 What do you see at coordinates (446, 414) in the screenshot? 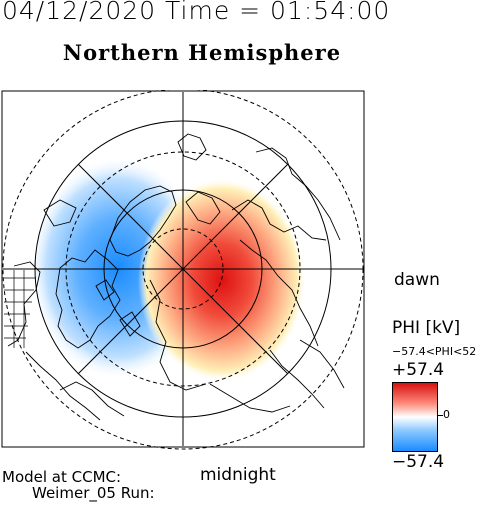
I see `colorbar-zero-label: 0` at bounding box center [446, 414].